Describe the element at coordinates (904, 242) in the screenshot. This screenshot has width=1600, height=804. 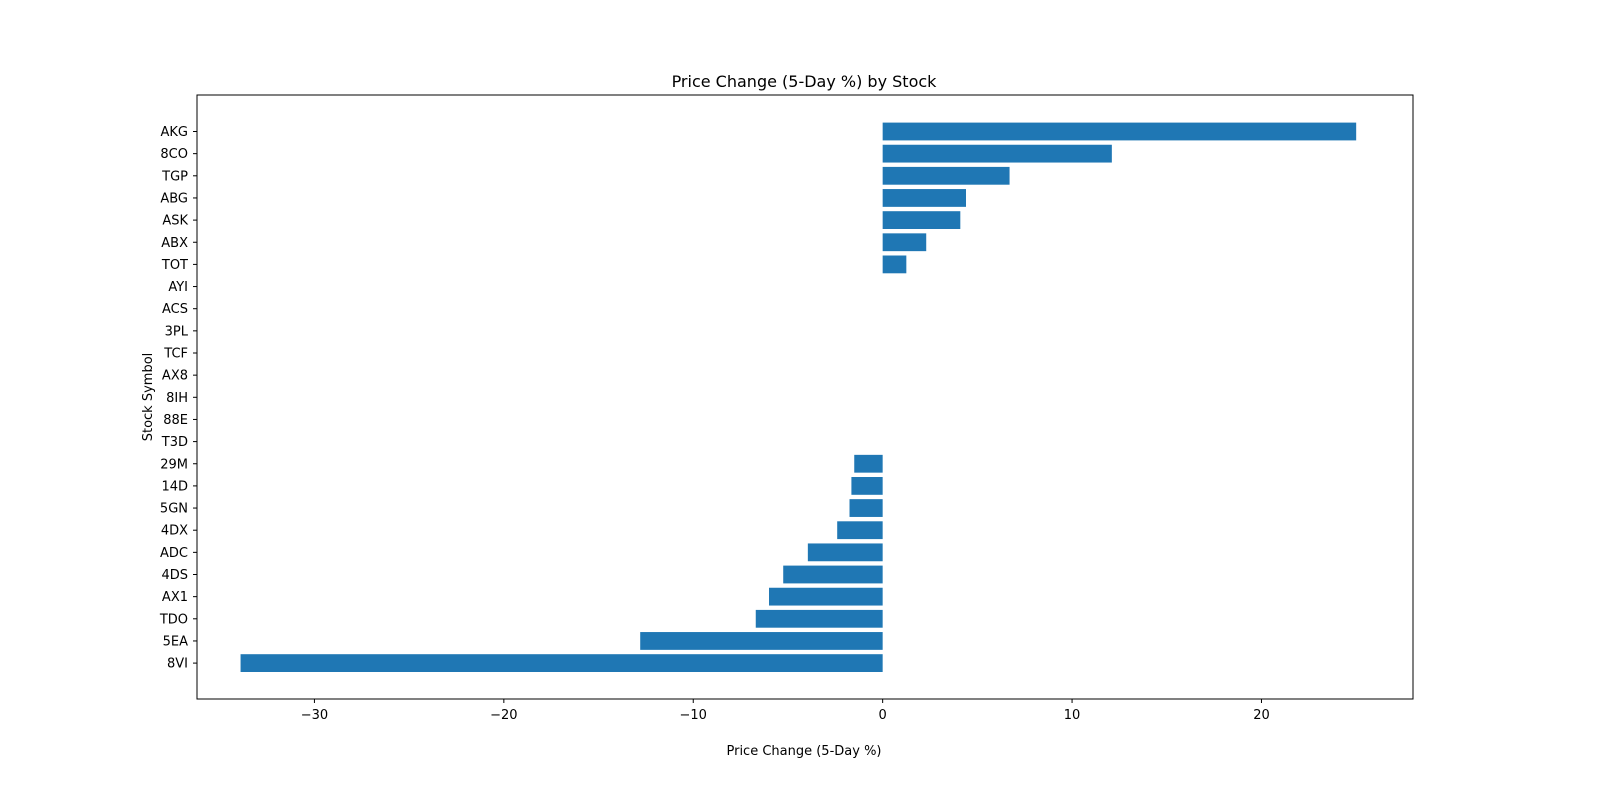
I see `bar-abx` at that location.